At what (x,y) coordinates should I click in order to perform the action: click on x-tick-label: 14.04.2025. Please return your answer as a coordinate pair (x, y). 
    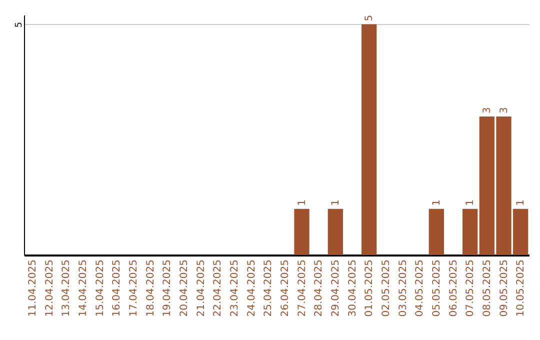
    Looking at the image, I should click on (83, 288).